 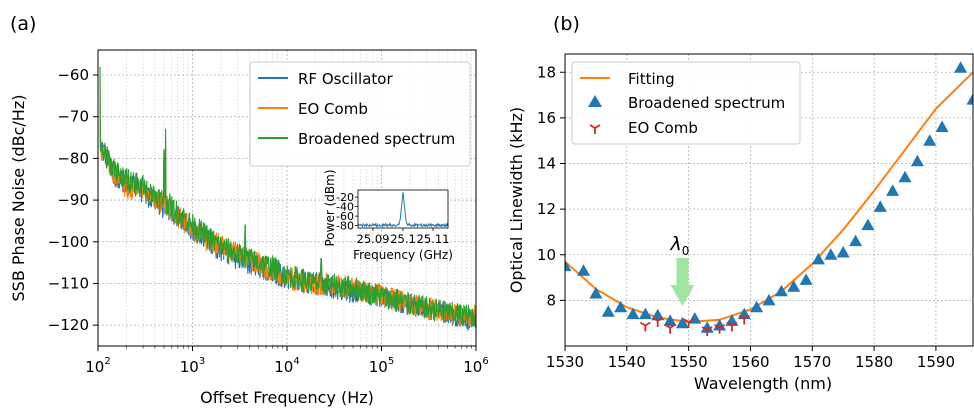 What do you see at coordinates (475, 366) in the screenshot?
I see `x-tick-label: 10⁶` at bounding box center [475, 366].